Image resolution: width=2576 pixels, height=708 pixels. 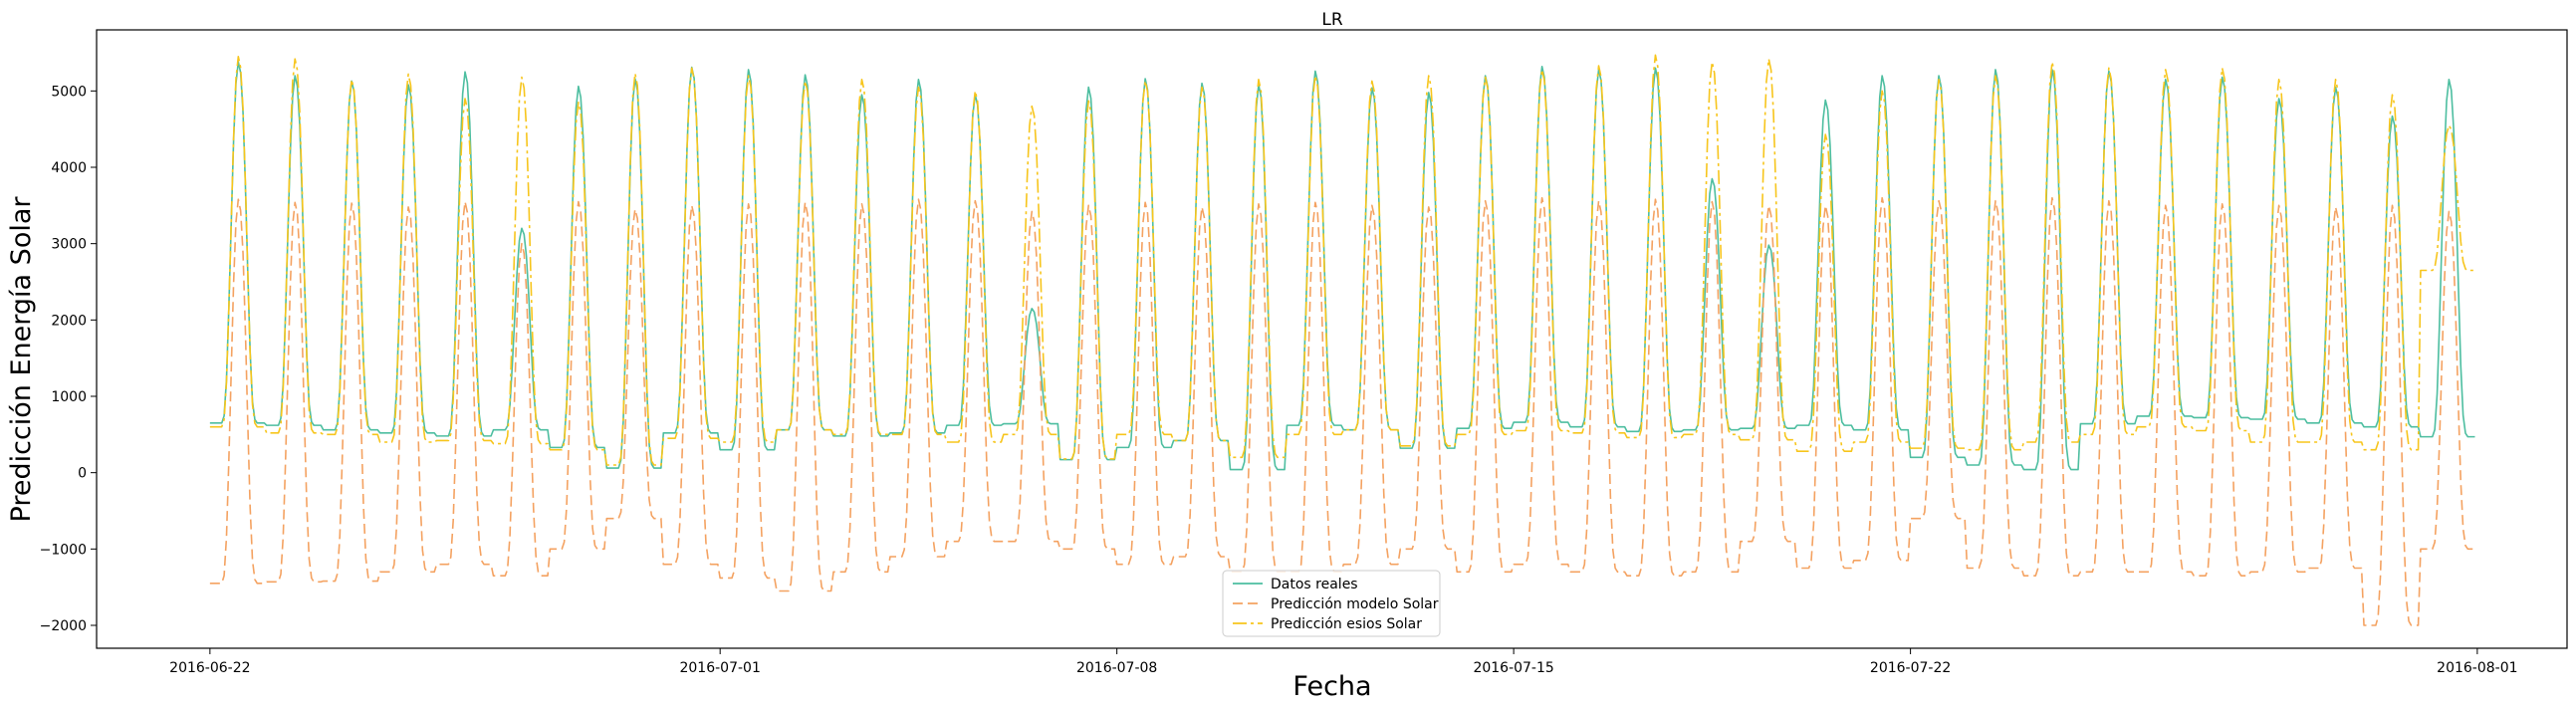 I want to click on y-tick-label: 0, so click(x=82, y=474).